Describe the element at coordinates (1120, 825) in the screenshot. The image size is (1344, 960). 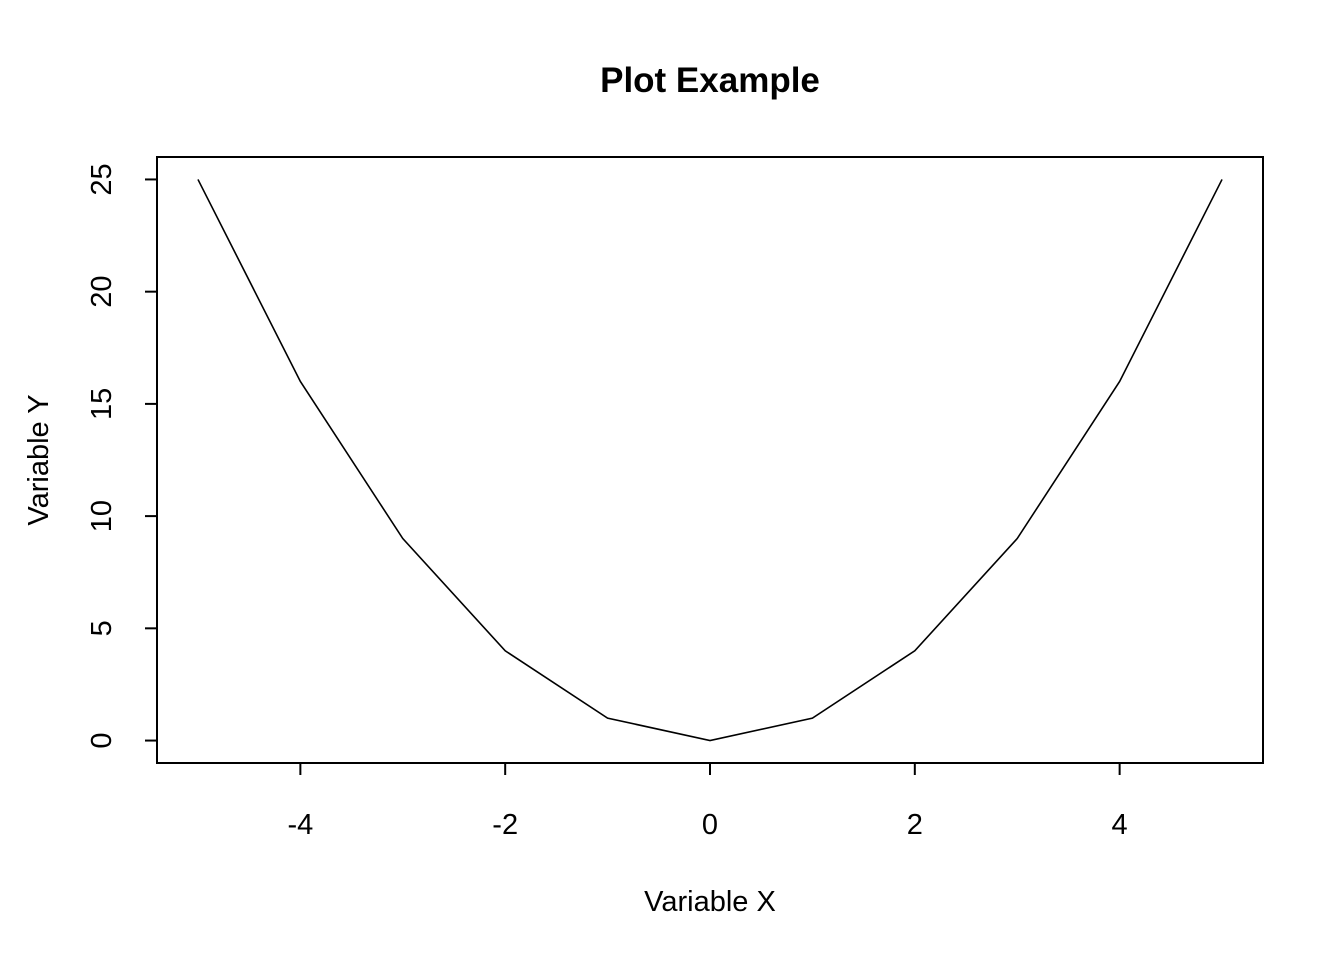
I see `x-tick-label: 4` at that location.